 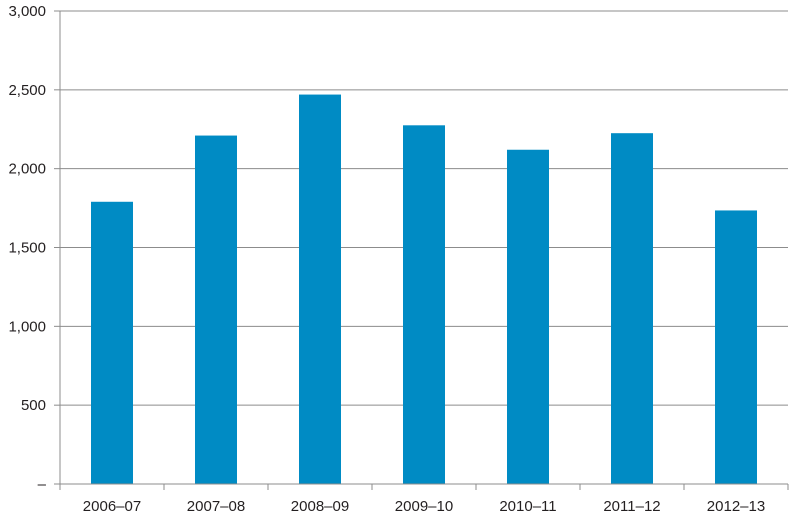 What do you see at coordinates (216, 506) in the screenshot?
I see `x-tick-label: 2007–08` at bounding box center [216, 506].